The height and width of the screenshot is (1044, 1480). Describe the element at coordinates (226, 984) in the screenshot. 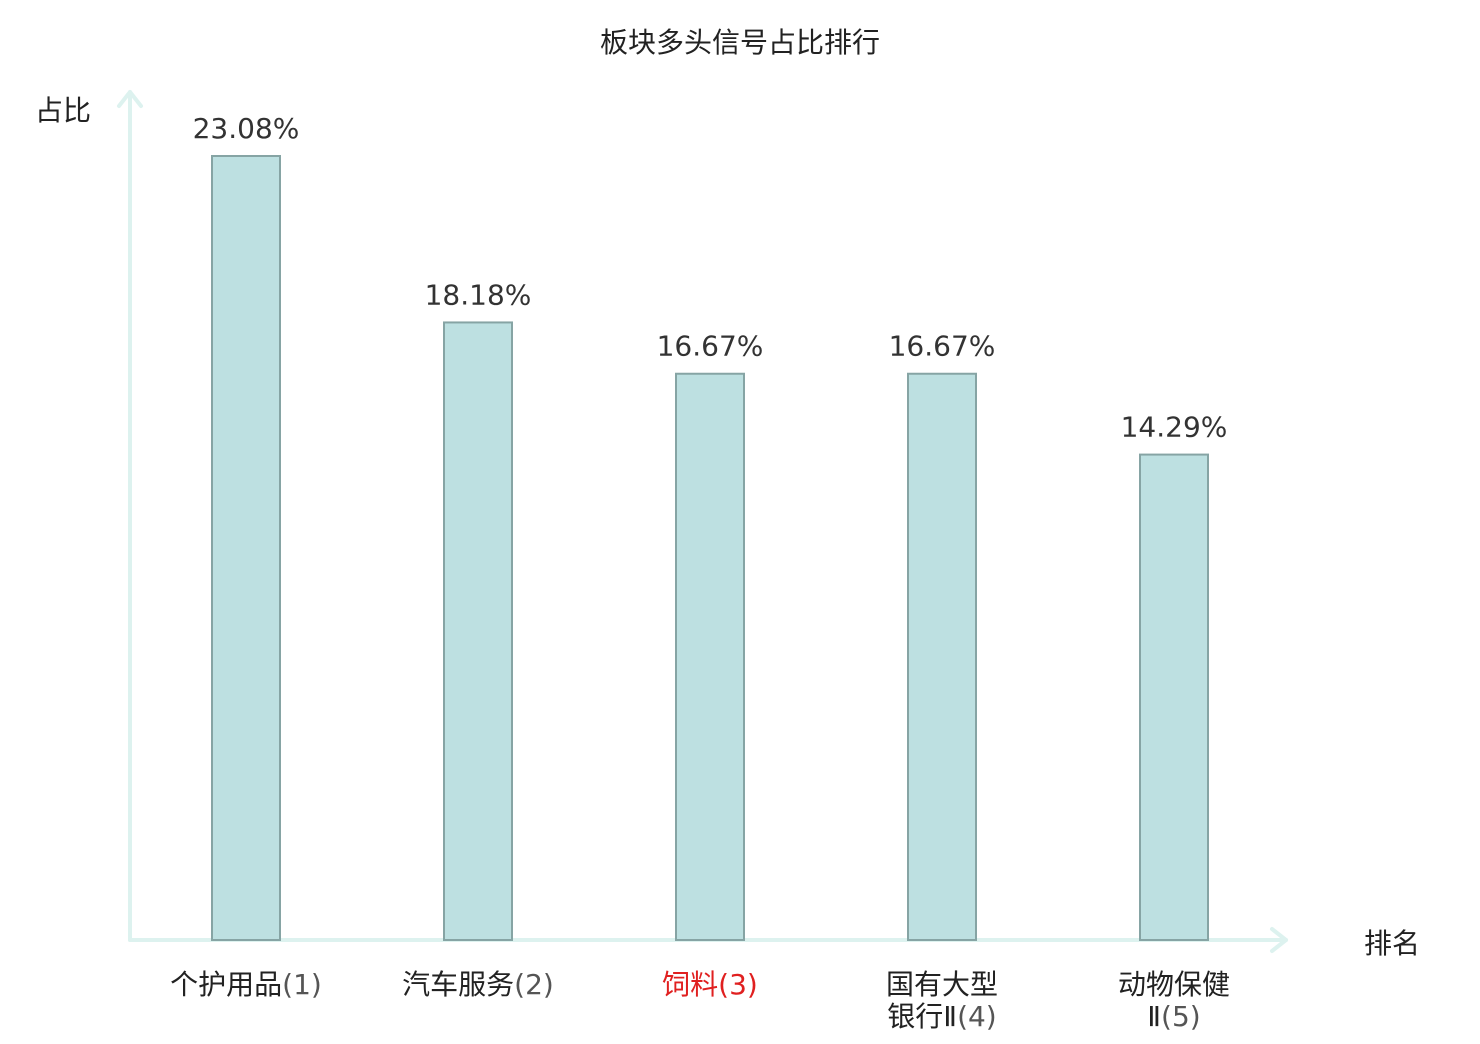

I see `category-name-1: 个护用品` at that location.